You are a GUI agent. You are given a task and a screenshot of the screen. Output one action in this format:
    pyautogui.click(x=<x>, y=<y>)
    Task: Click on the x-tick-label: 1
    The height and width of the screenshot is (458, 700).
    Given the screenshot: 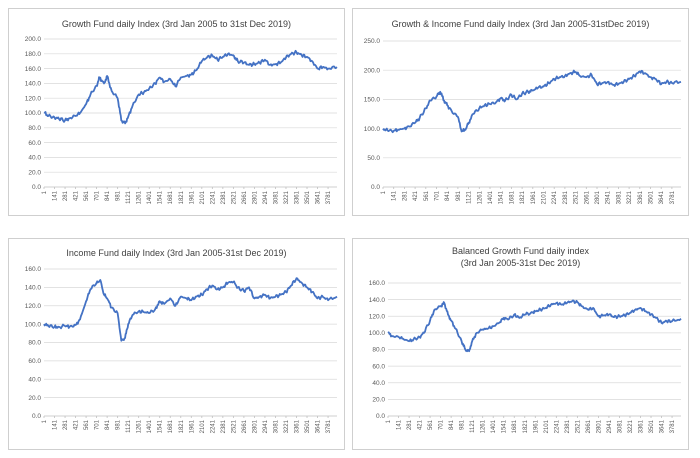 What is the action you would take?
    pyautogui.click(x=45, y=421)
    